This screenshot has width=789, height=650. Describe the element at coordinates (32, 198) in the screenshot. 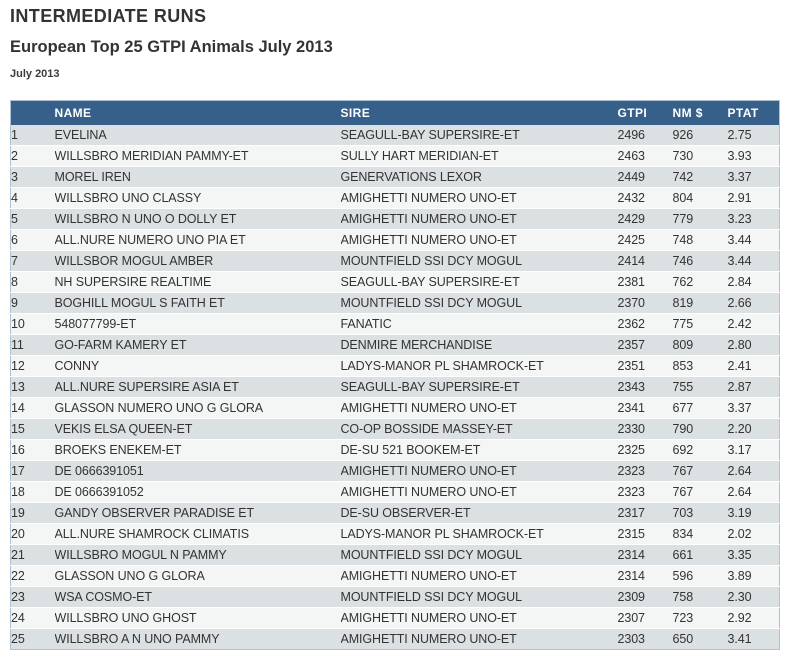

I see `cell-rank: 4` at that location.